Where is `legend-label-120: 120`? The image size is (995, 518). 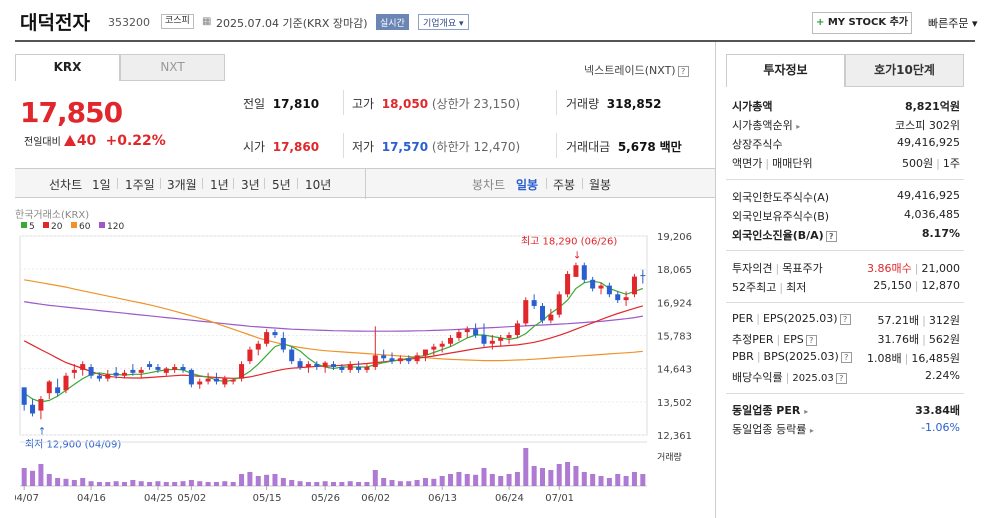 legend-label-120: 120 is located at coordinates (115, 227).